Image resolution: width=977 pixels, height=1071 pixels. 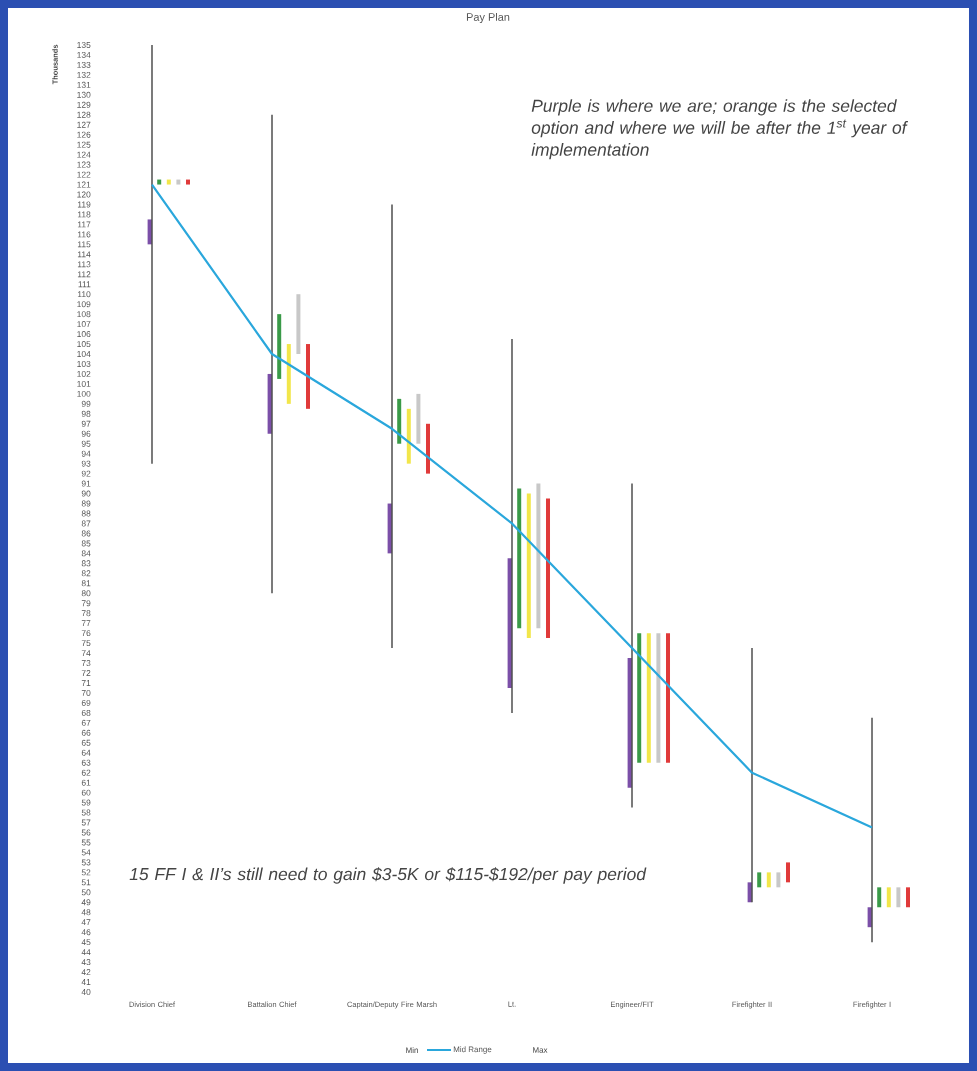 I want to click on y-tick-label: 71, so click(x=86, y=683).